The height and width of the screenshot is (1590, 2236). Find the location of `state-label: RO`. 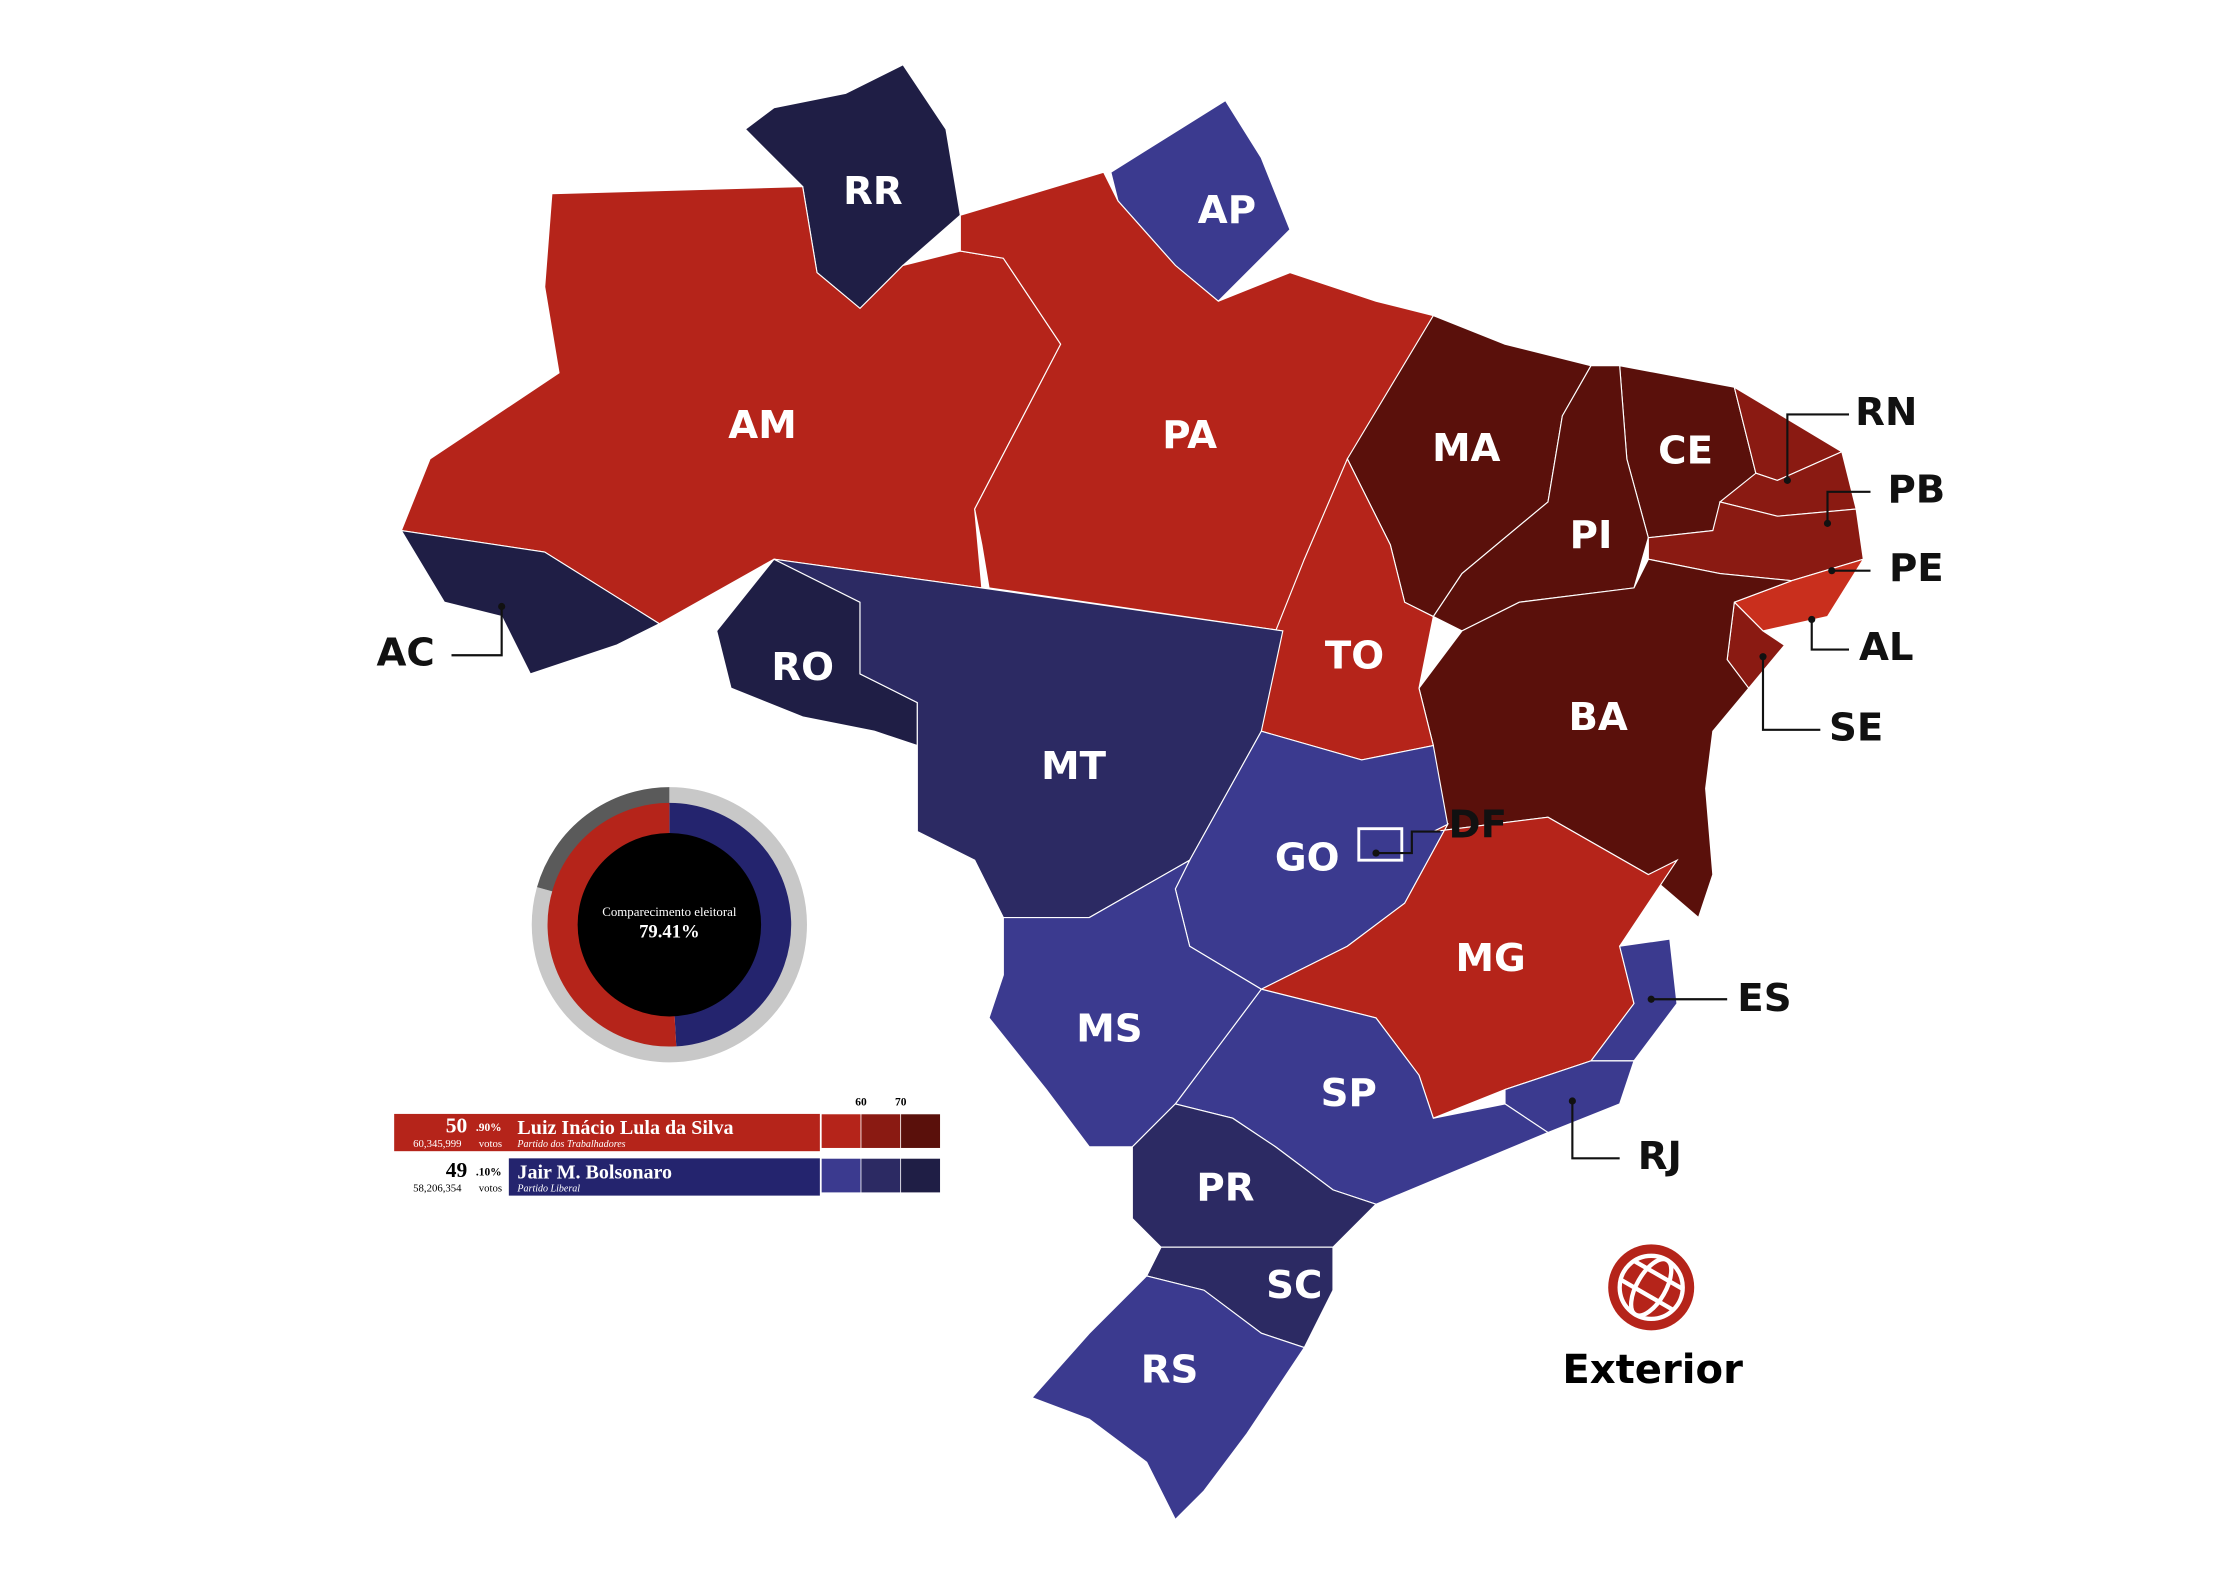

state-label: RO is located at coordinates (802, 667).